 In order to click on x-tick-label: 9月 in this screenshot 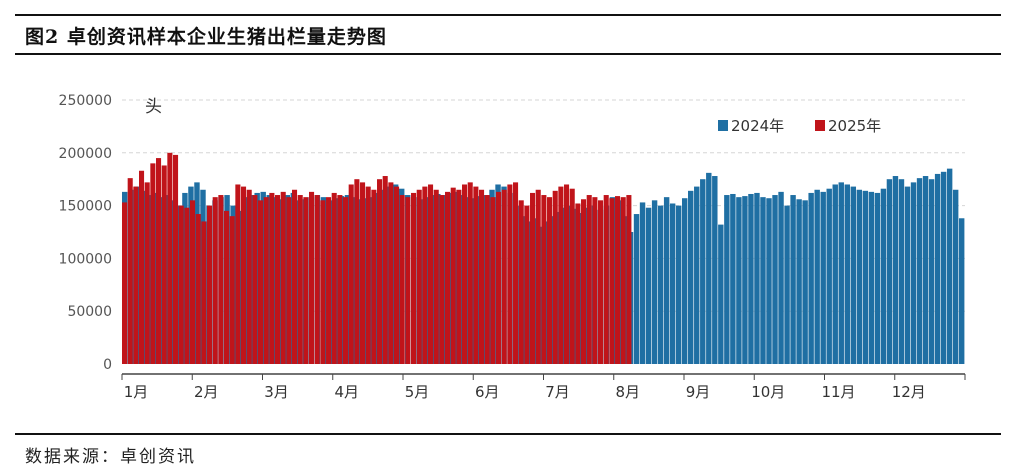, I will do `click(698, 392)`.